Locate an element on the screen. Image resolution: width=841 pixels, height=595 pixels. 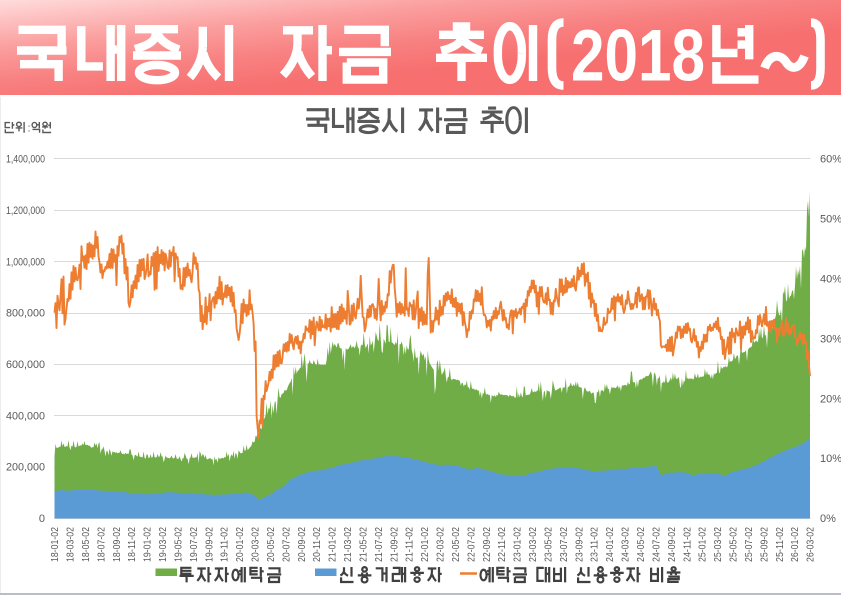
svg-text: 800,000 is located at coordinates (25, 314).